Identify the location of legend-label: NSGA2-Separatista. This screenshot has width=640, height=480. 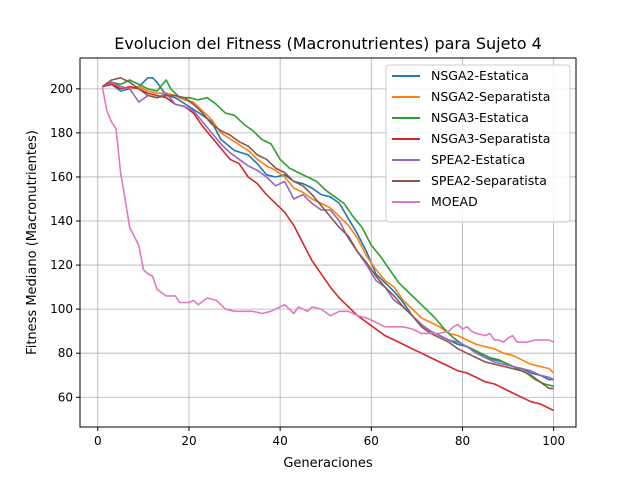
(490, 96).